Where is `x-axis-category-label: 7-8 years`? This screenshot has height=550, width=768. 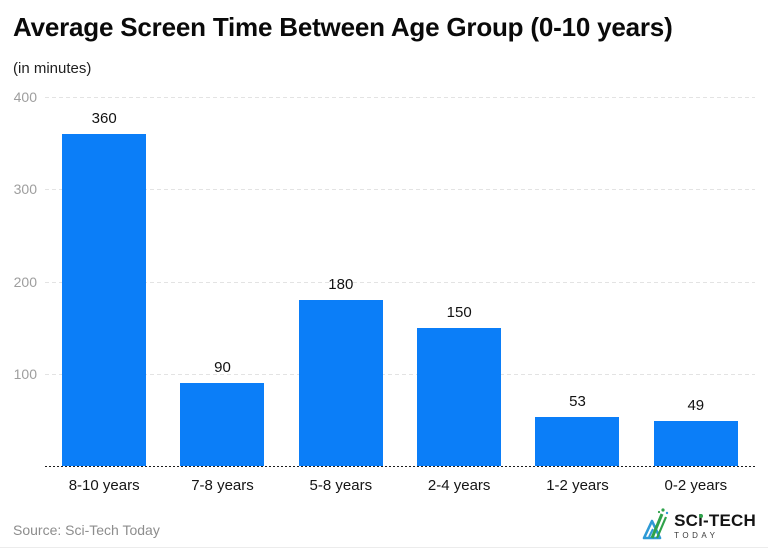 x-axis-category-label: 7-8 years is located at coordinates (222, 485).